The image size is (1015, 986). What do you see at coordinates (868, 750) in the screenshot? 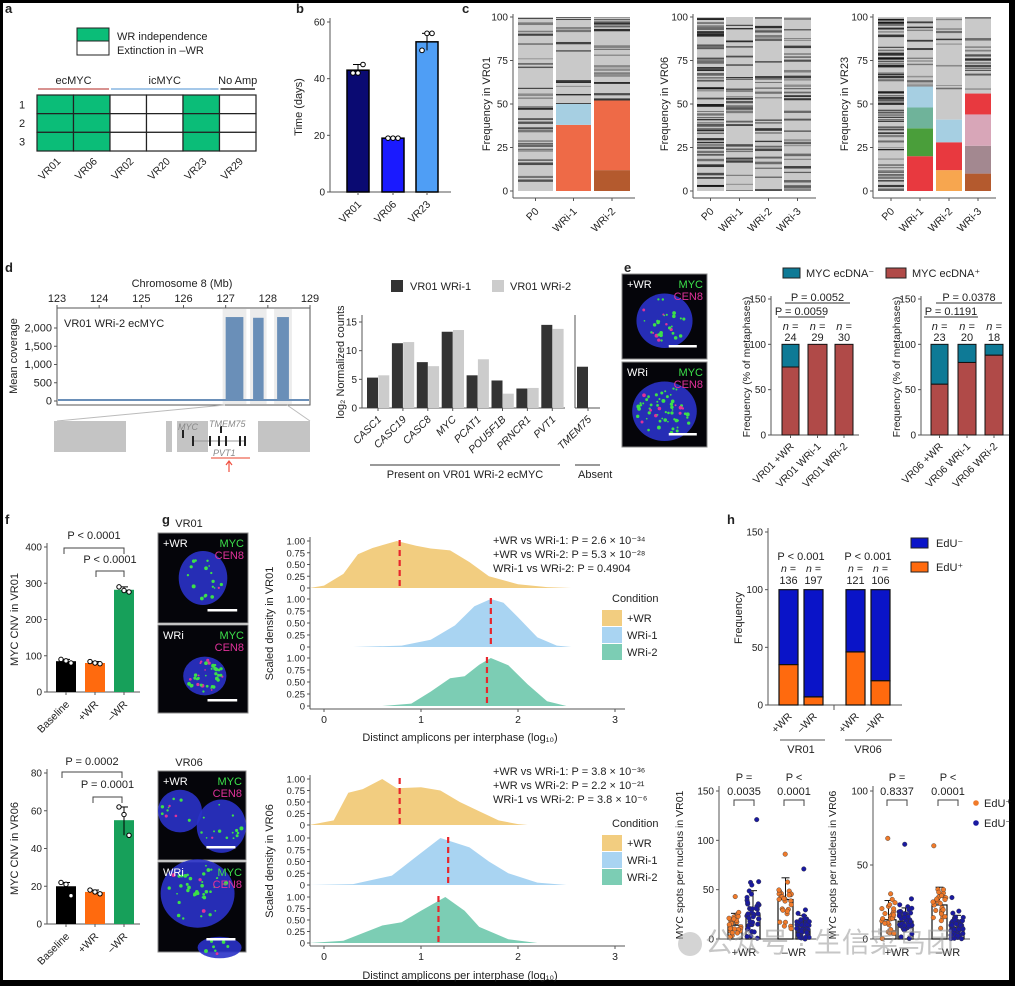
I see `group-label: VR06` at bounding box center [868, 750].